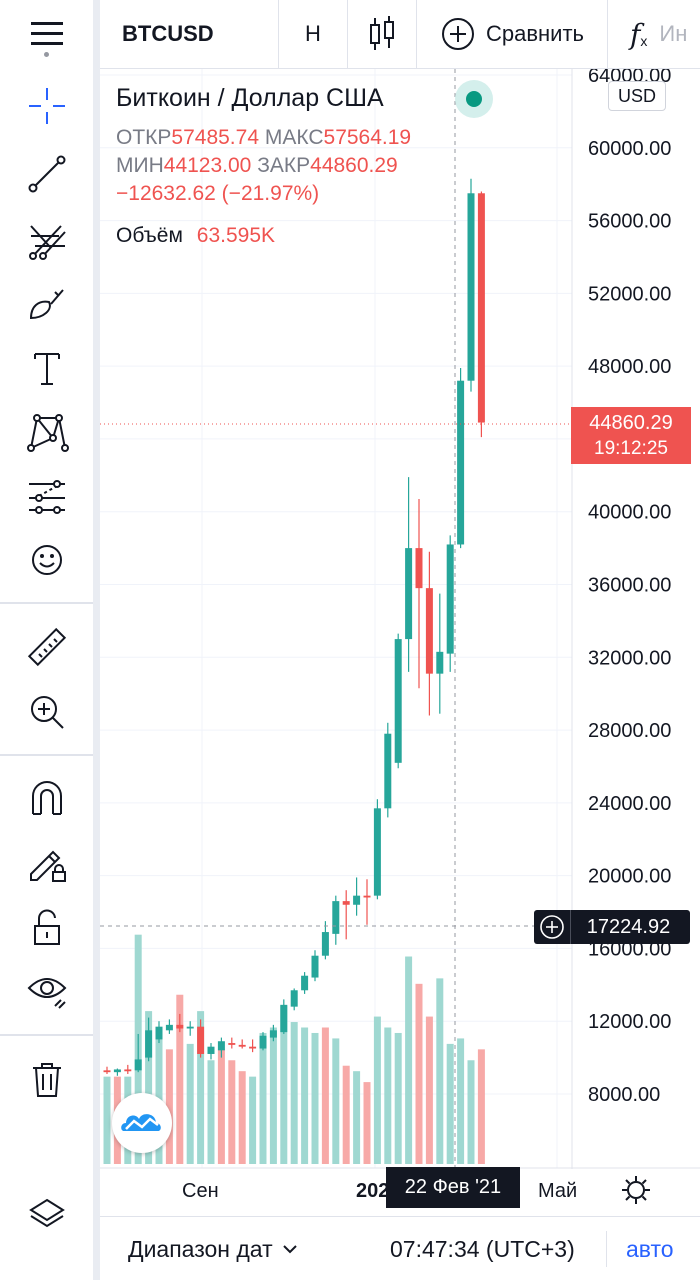 This screenshot has width=700, height=1281. What do you see at coordinates (215, 137) in the screenshot?
I see `open-value: 57485.74` at bounding box center [215, 137].